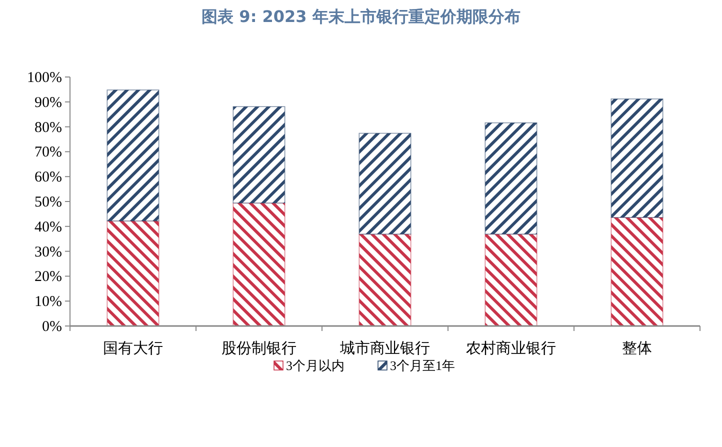  What do you see at coordinates (133, 348) in the screenshot?
I see `x-tick-label: 国有大行` at bounding box center [133, 348].